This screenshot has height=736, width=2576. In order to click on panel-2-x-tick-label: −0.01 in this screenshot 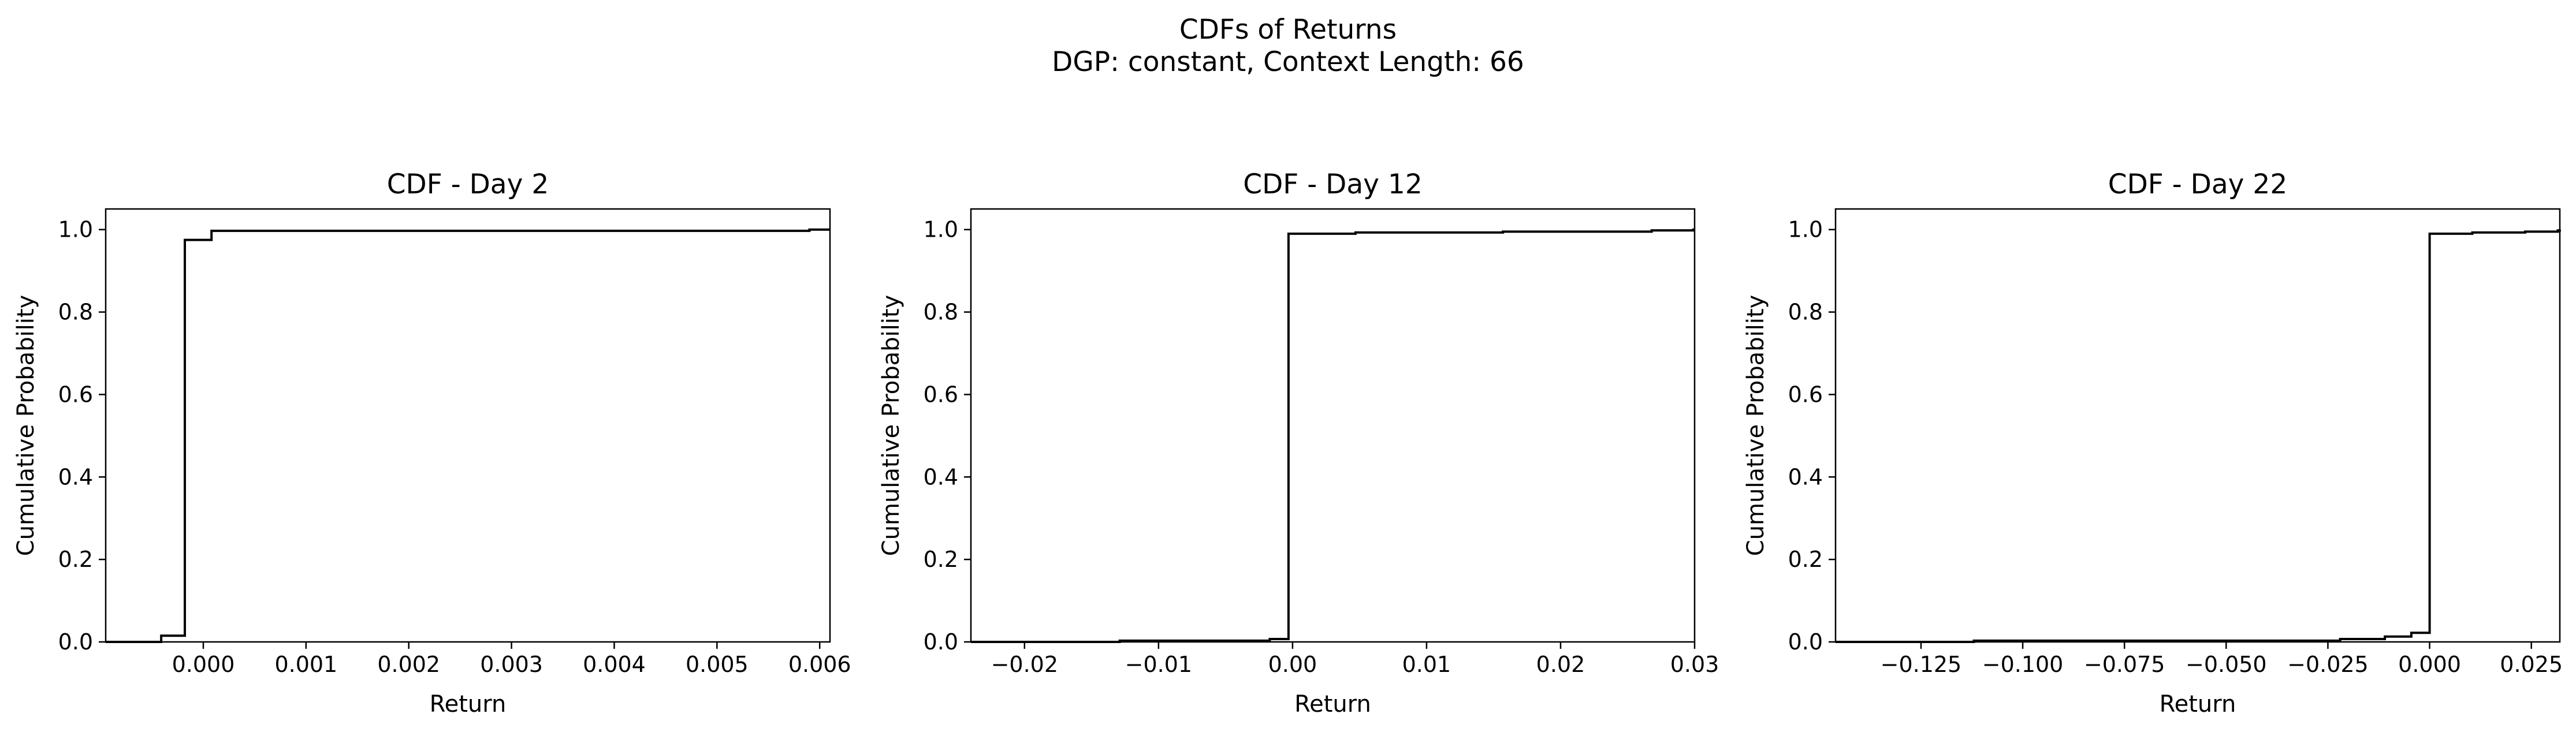, I will do `click(1159, 664)`.